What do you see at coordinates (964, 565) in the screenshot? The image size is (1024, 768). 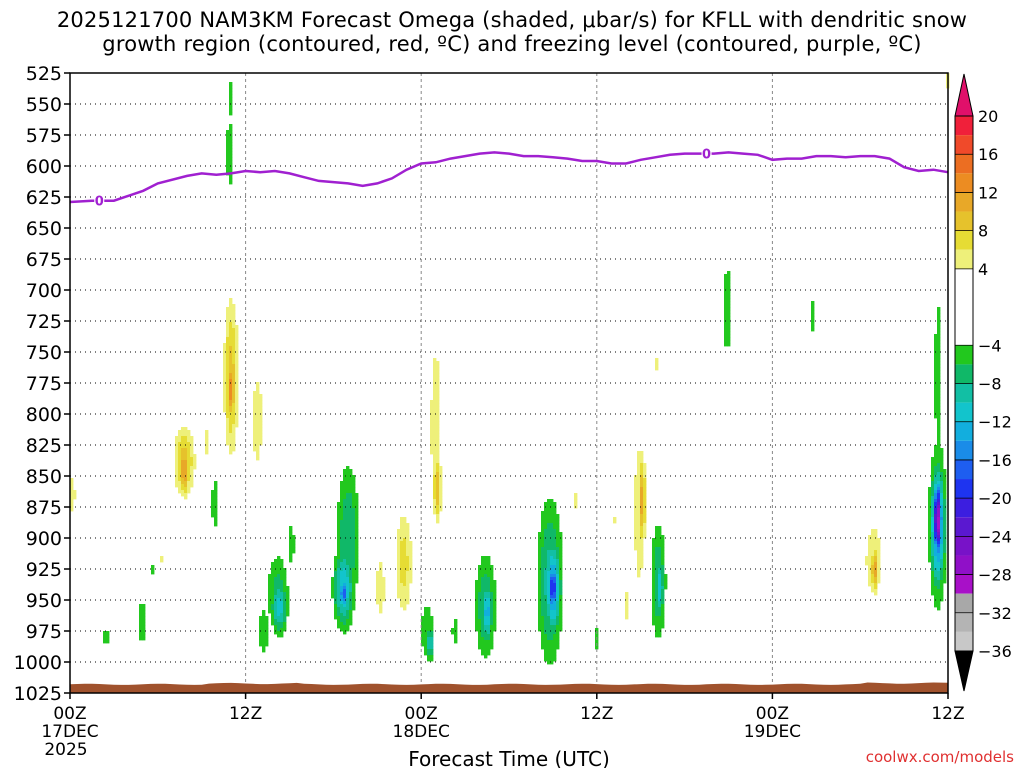 I see `colorbar-bin` at bounding box center [964, 565].